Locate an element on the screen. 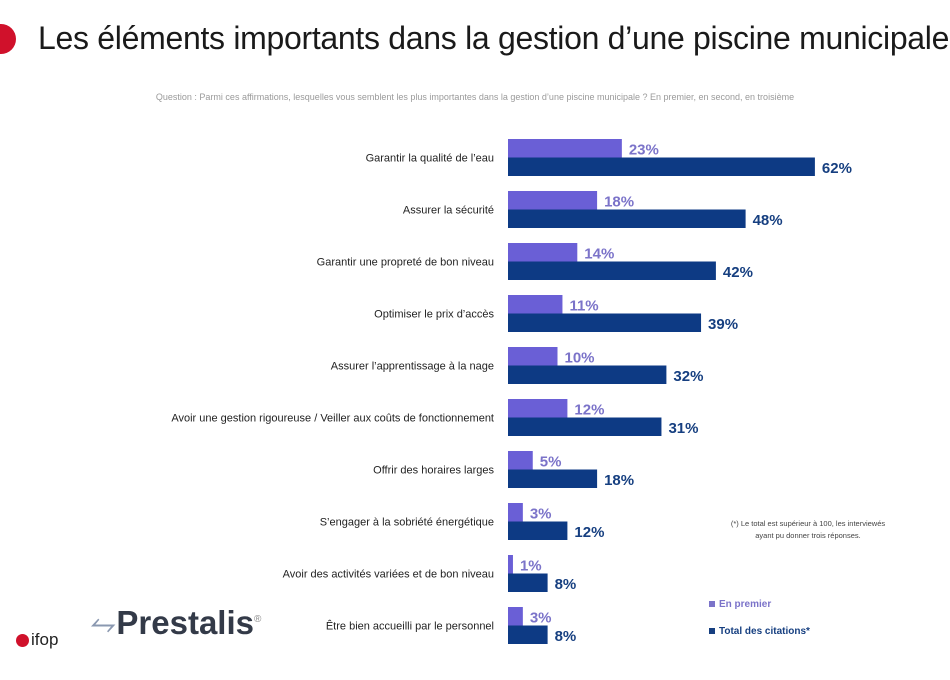  legend-label: En premier is located at coordinates (745, 604).